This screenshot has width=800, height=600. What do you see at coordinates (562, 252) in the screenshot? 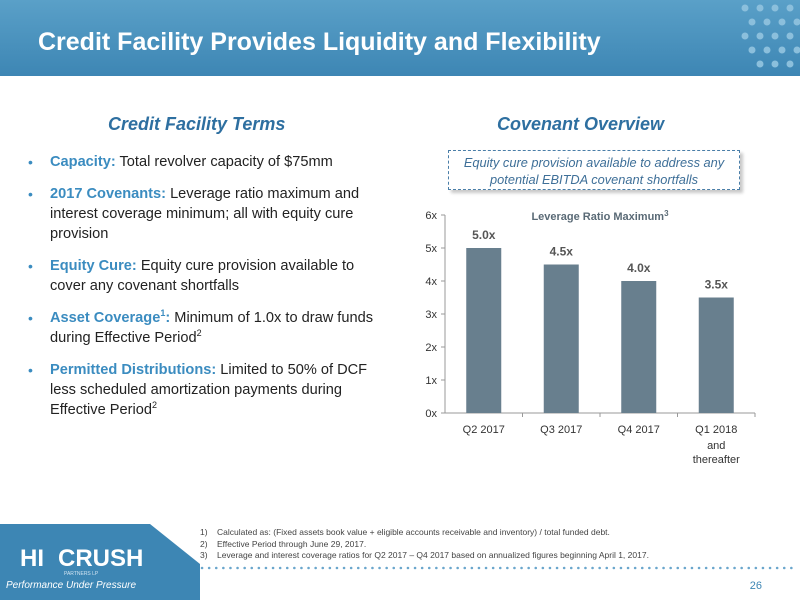
I see `bar-data-label: 4.5x` at bounding box center [562, 252].